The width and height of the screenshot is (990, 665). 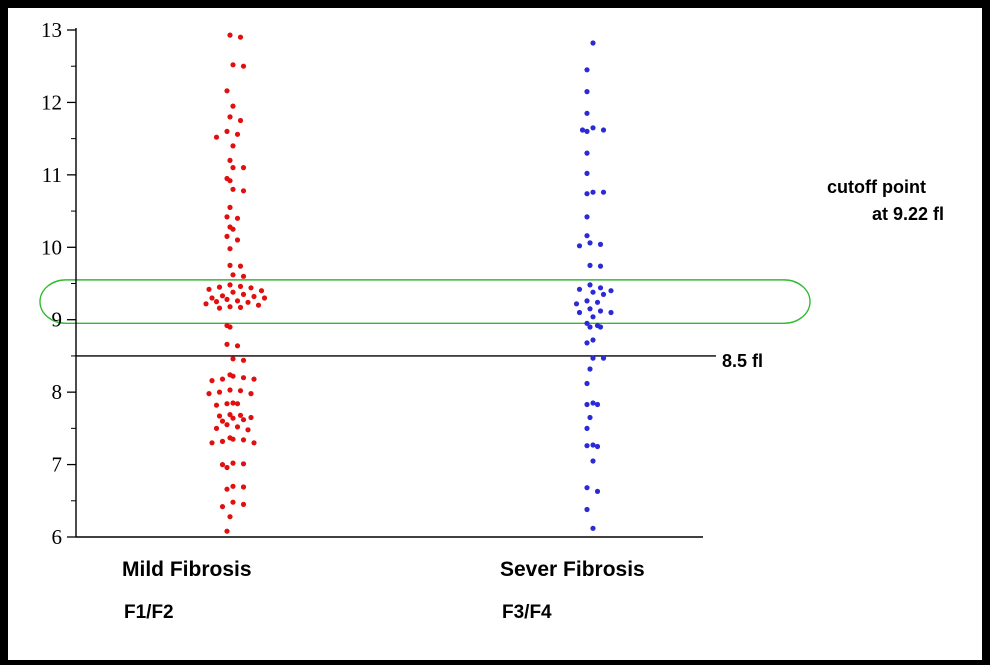 I want to click on category-sublabel-severe: F3/F4, so click(x=527, y=612).